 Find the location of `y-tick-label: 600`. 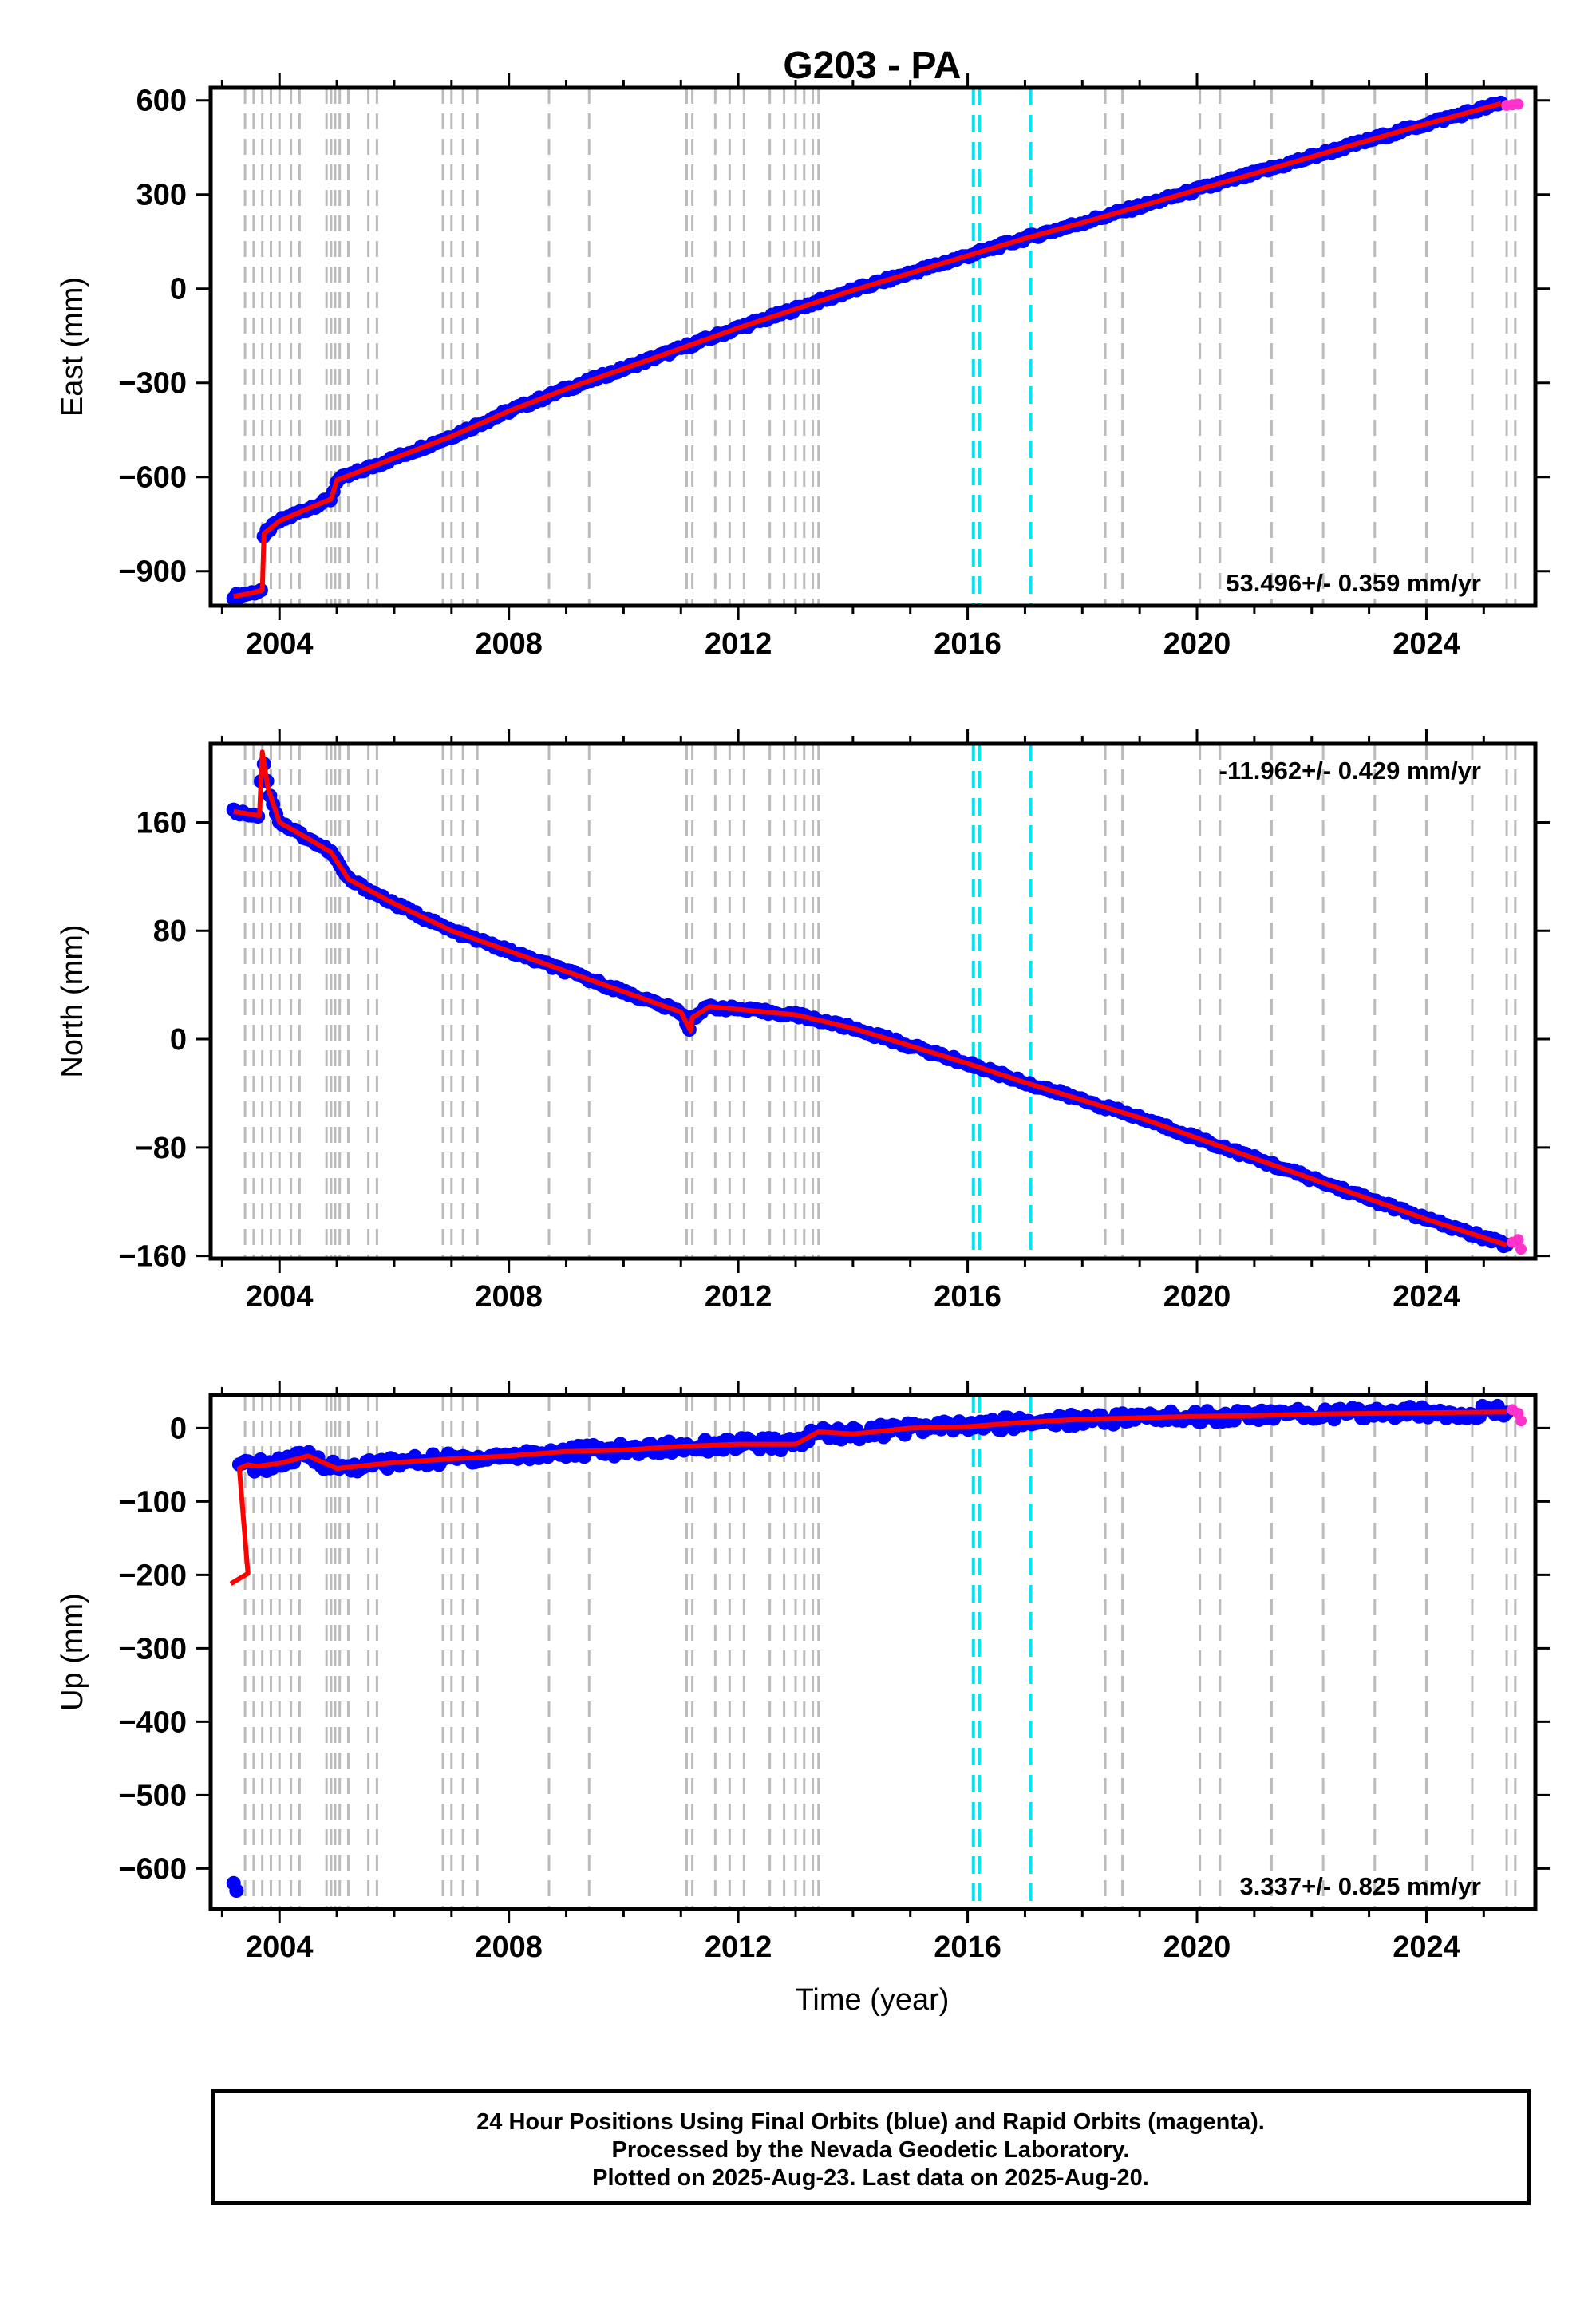

y-tick-label: 600 is located at coordinates (161, 101).